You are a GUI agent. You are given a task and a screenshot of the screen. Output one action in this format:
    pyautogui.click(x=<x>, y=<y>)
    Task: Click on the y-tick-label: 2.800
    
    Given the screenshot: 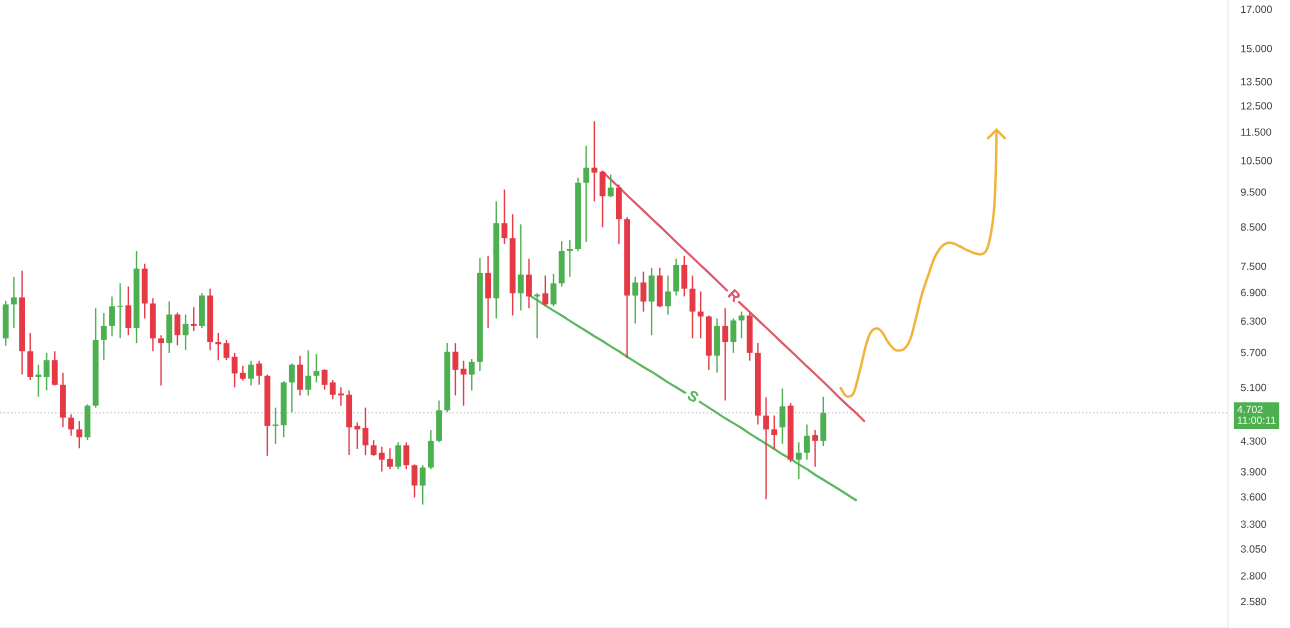 What is the action you would take?
    pyautogui.click(x=1254, y=576)
    